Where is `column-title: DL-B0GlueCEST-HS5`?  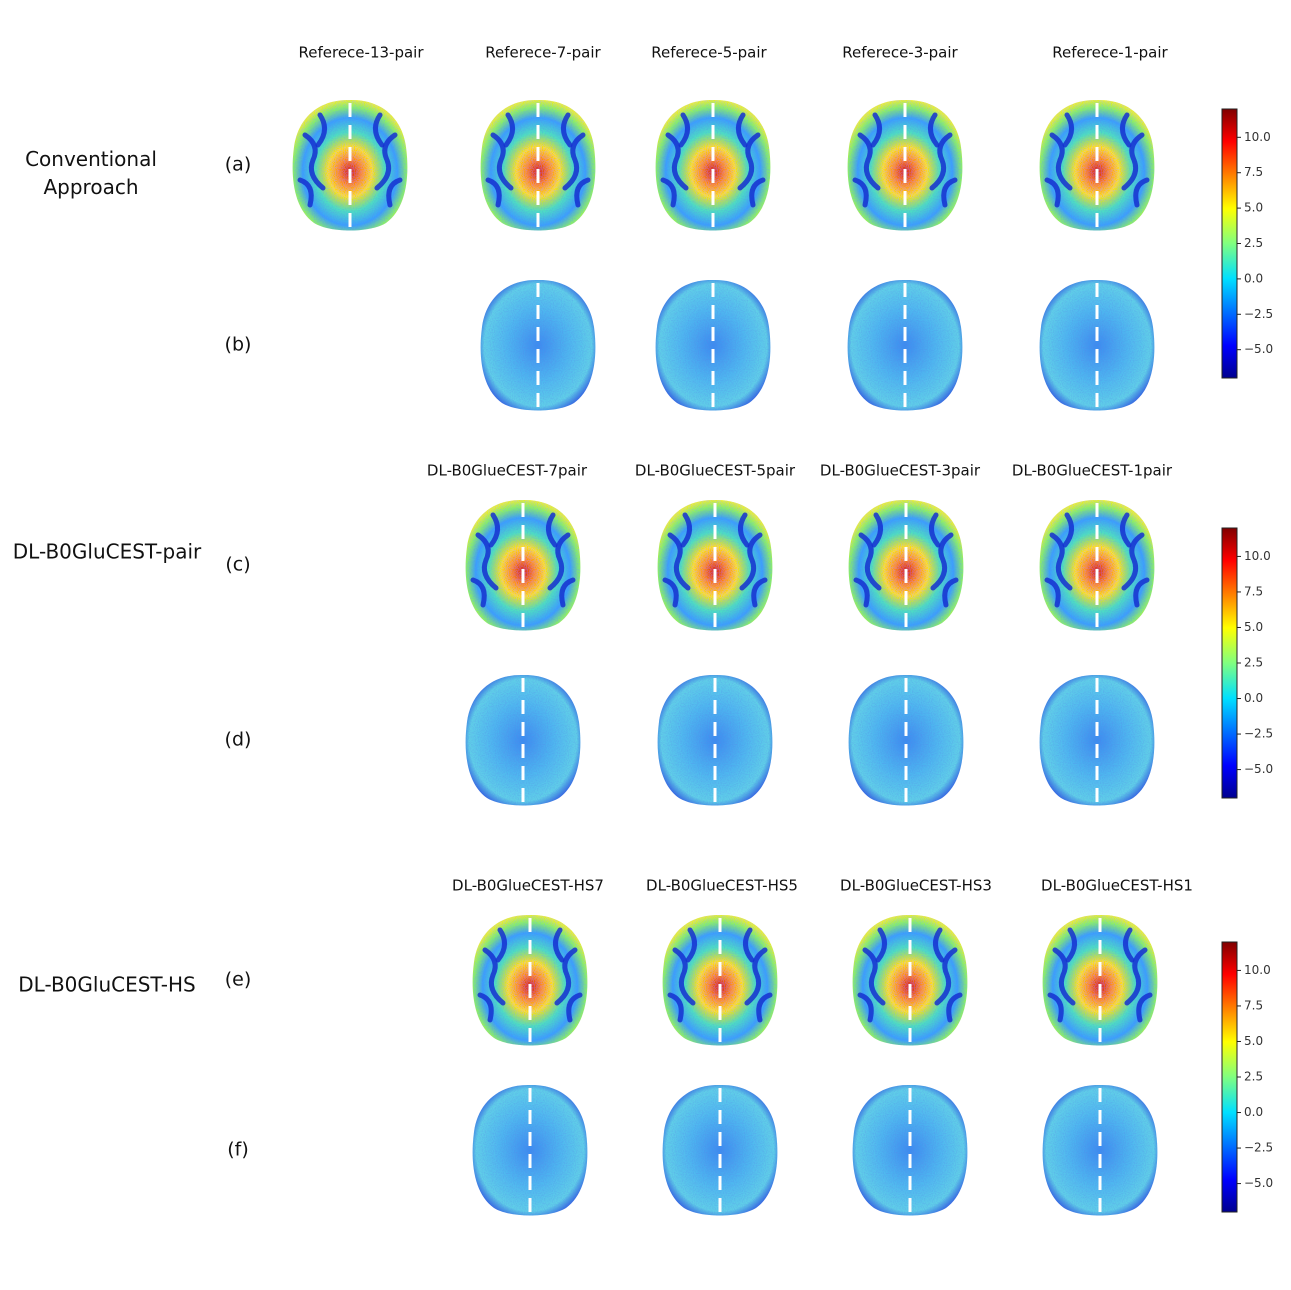 column-title: DL-B0GlueCEST-HS5 is located at coordinates (722, 886).